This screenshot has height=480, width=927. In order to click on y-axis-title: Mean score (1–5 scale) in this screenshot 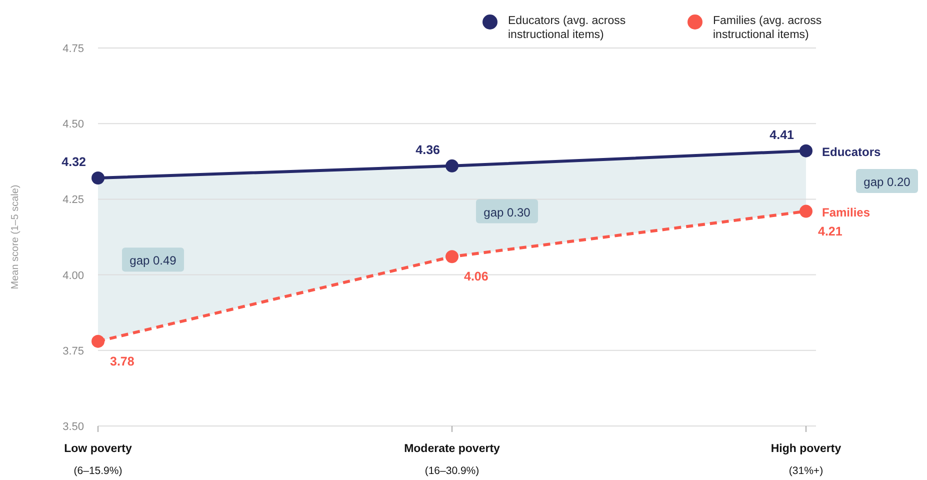, I will do `click(15, 237)`.